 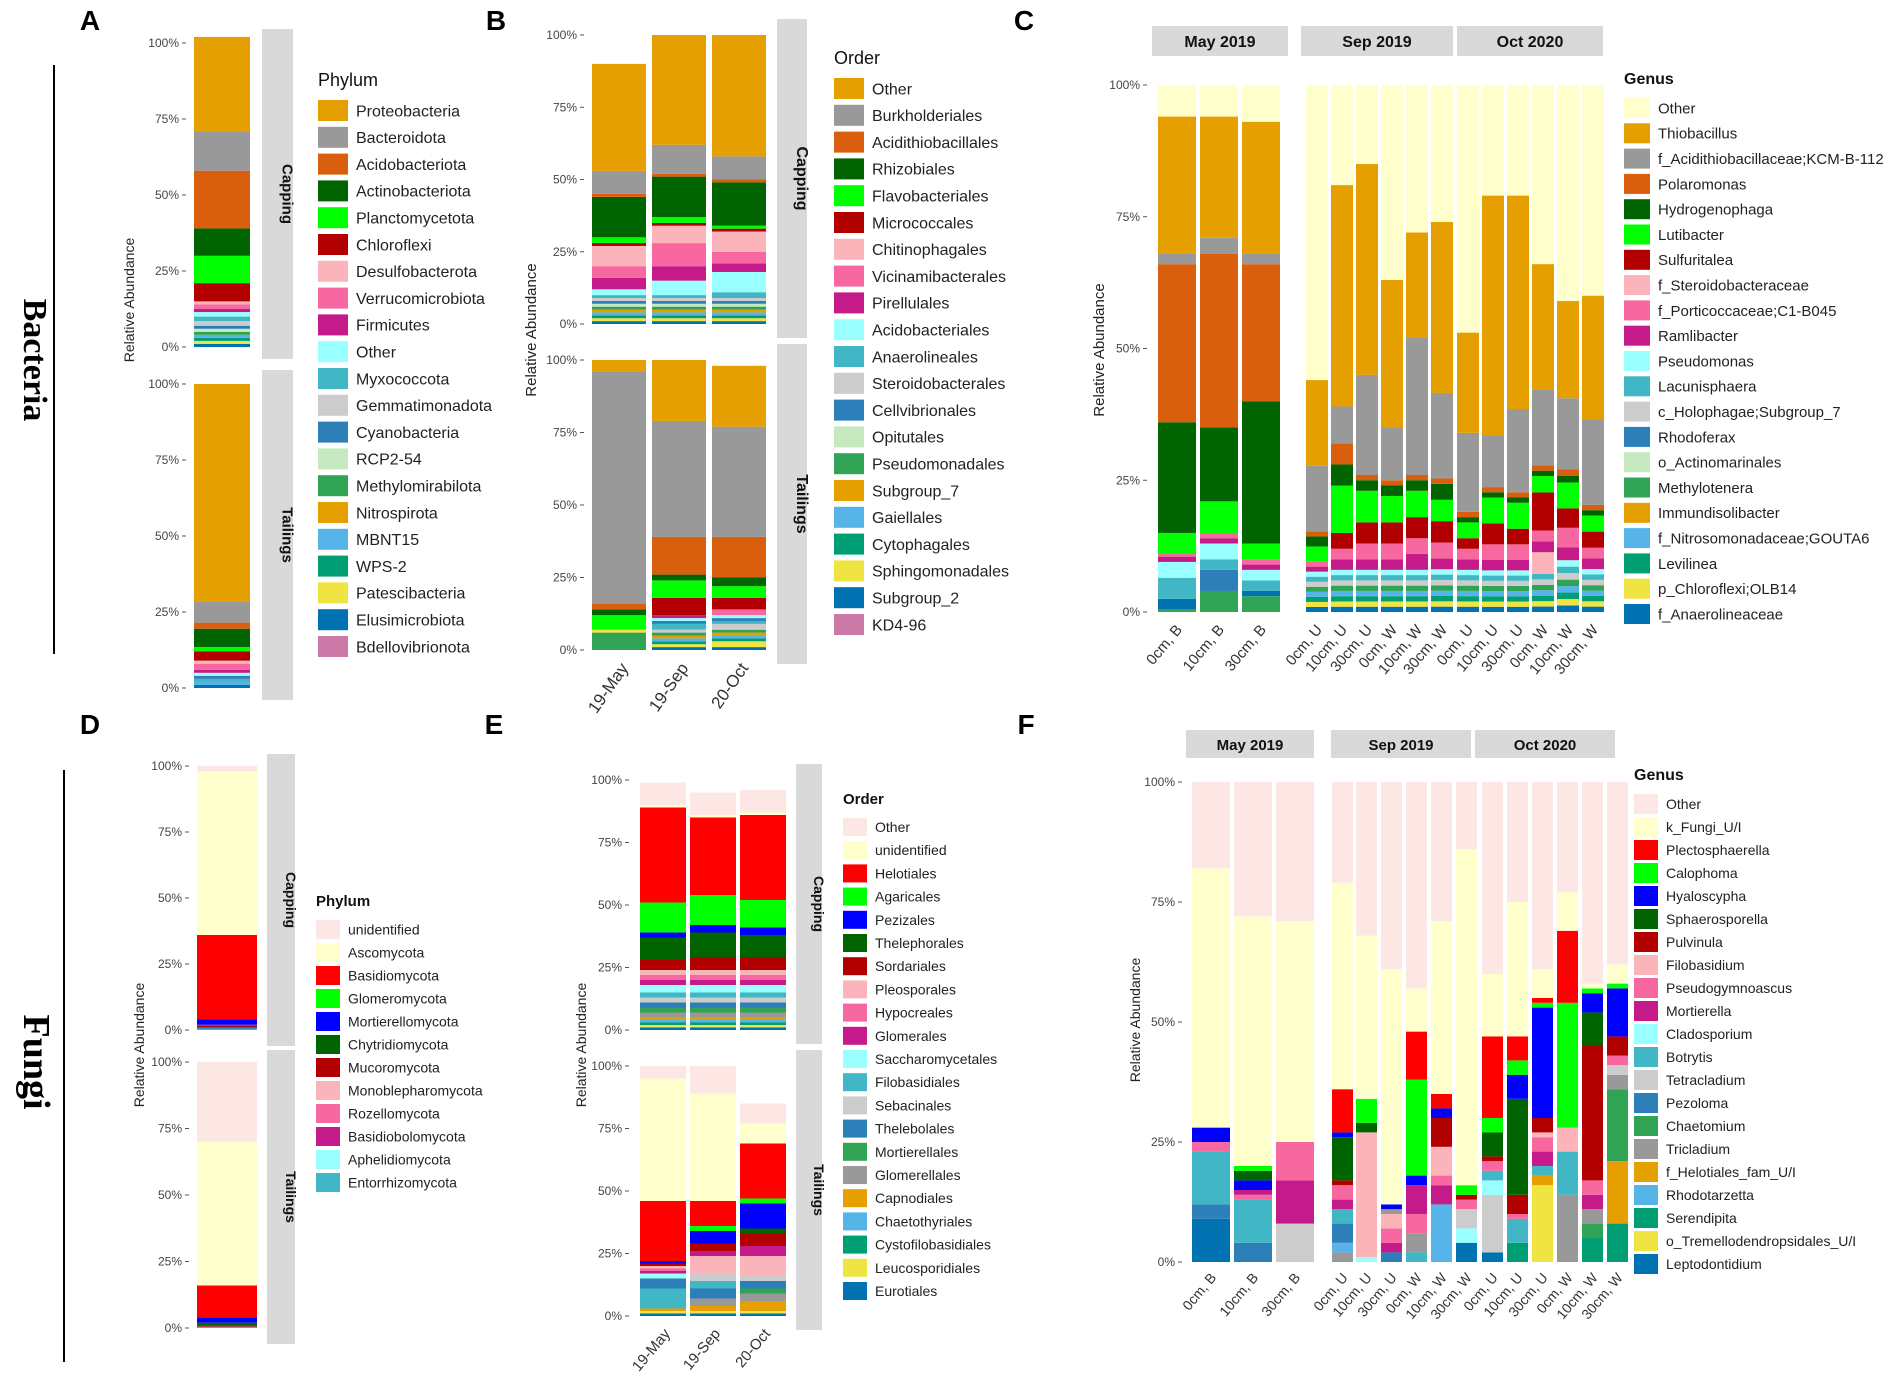 What do you see at coordinates (899, 625) in the screenshot?
I see `legend-label: KD4-96` at bounding box center [899, 625].